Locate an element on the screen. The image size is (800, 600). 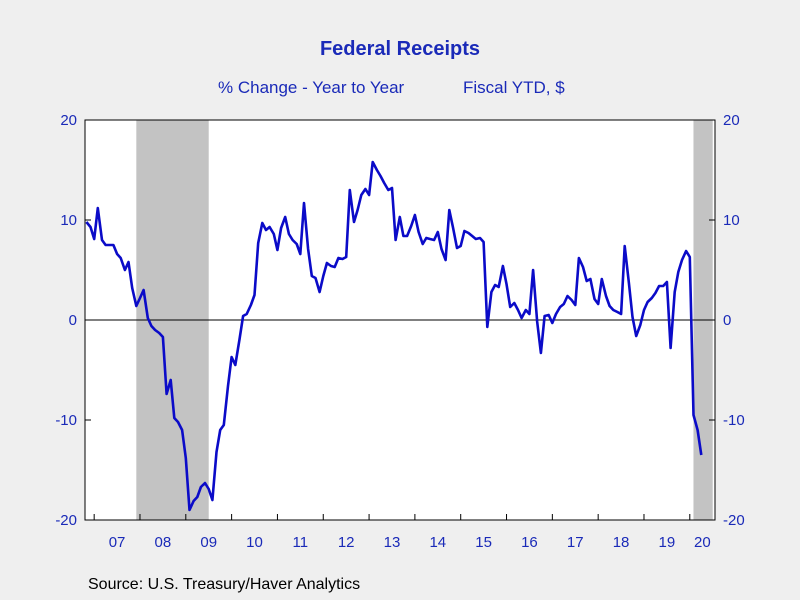
y-tick-label-right: -20 is located at coordinates (734, 520).